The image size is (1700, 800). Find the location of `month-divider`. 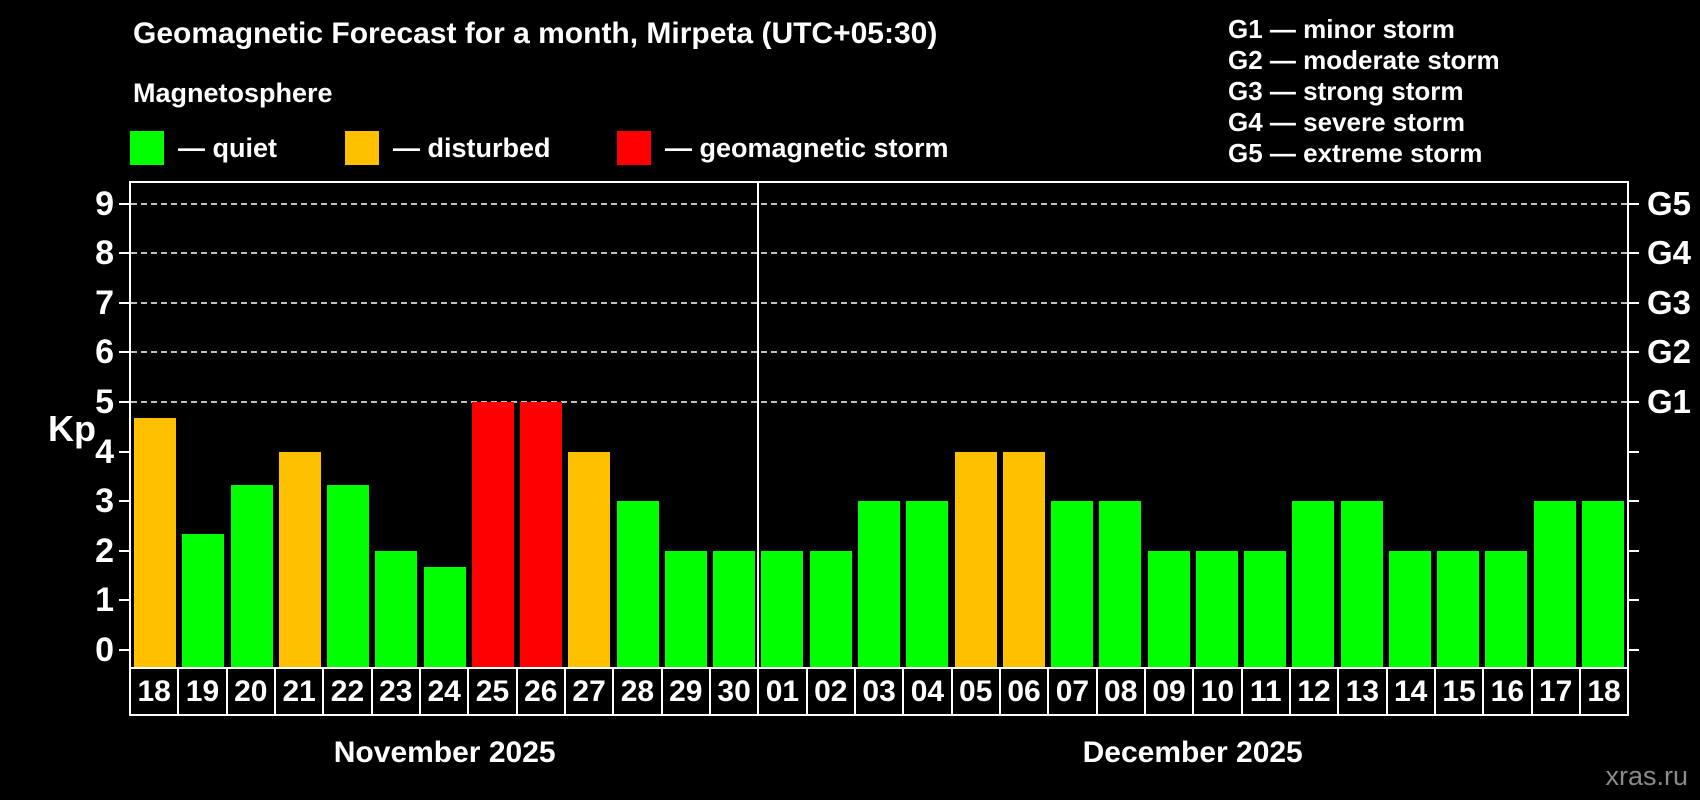

month-divider is located at coordinates (758, 425).